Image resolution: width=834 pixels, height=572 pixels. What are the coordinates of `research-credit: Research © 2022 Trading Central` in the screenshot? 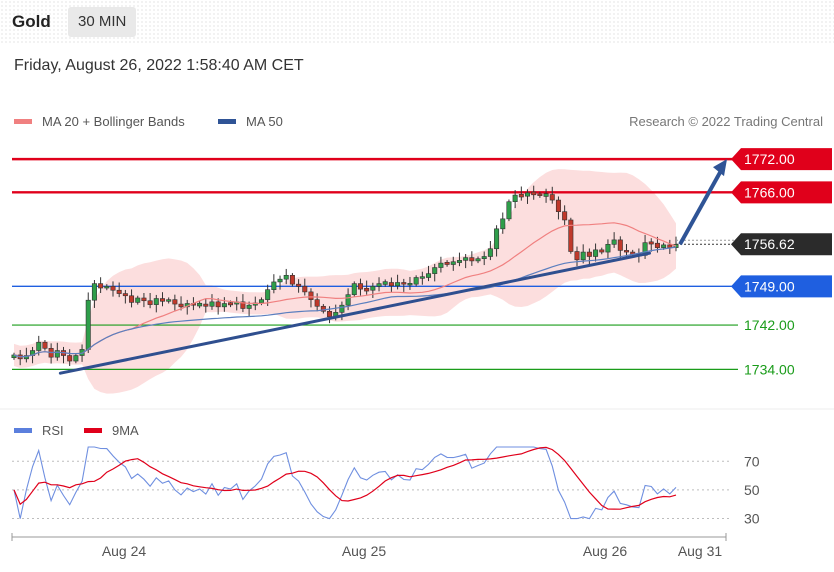 It's located at (726, 121).